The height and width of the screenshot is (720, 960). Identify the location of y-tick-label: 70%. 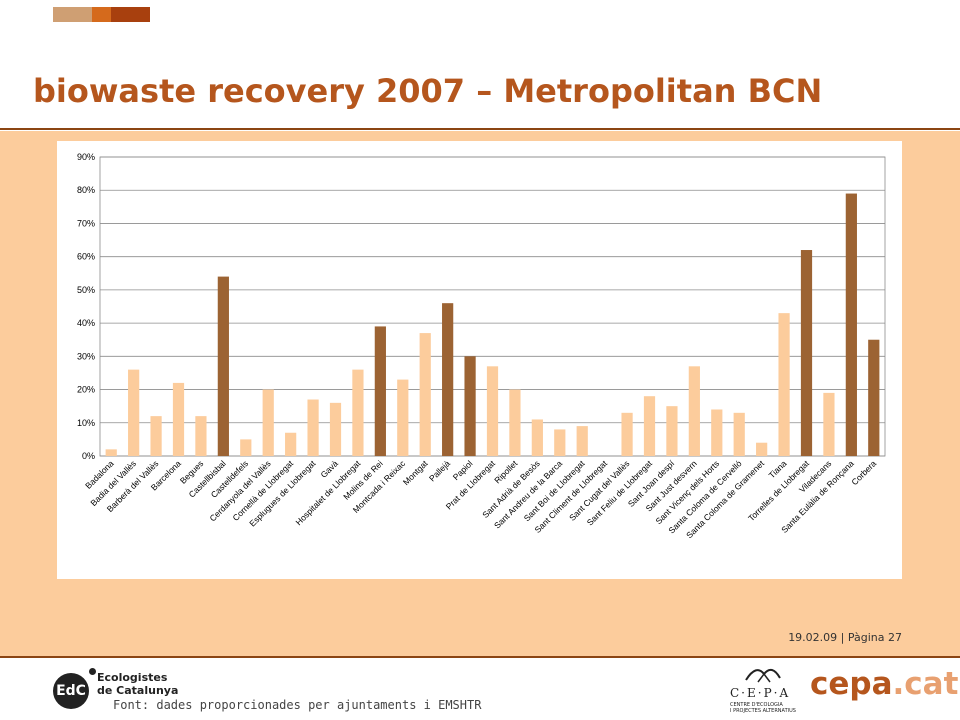
(86, 223).